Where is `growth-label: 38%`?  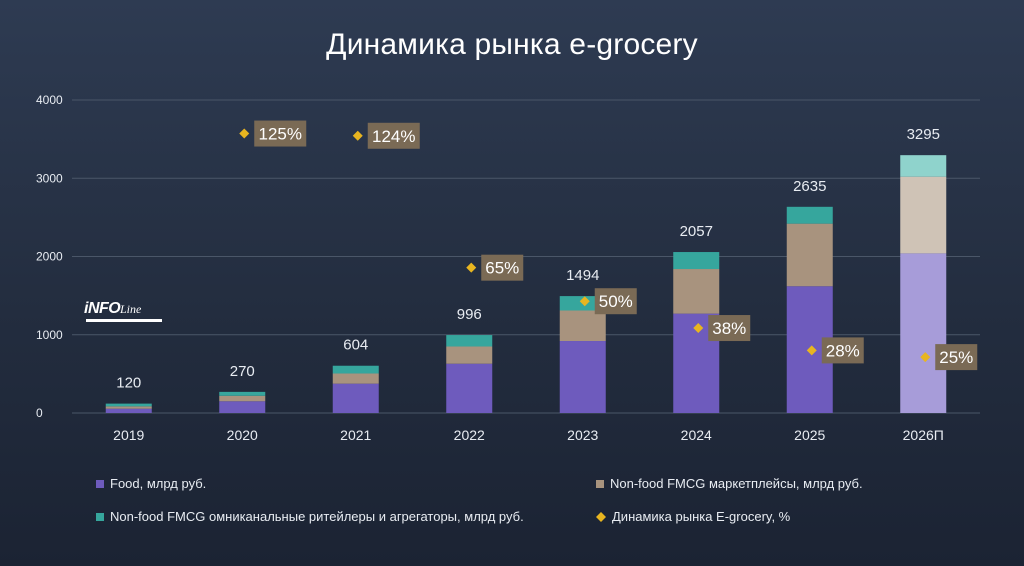 growth-label: 38% is located at coordinates (729, 328).